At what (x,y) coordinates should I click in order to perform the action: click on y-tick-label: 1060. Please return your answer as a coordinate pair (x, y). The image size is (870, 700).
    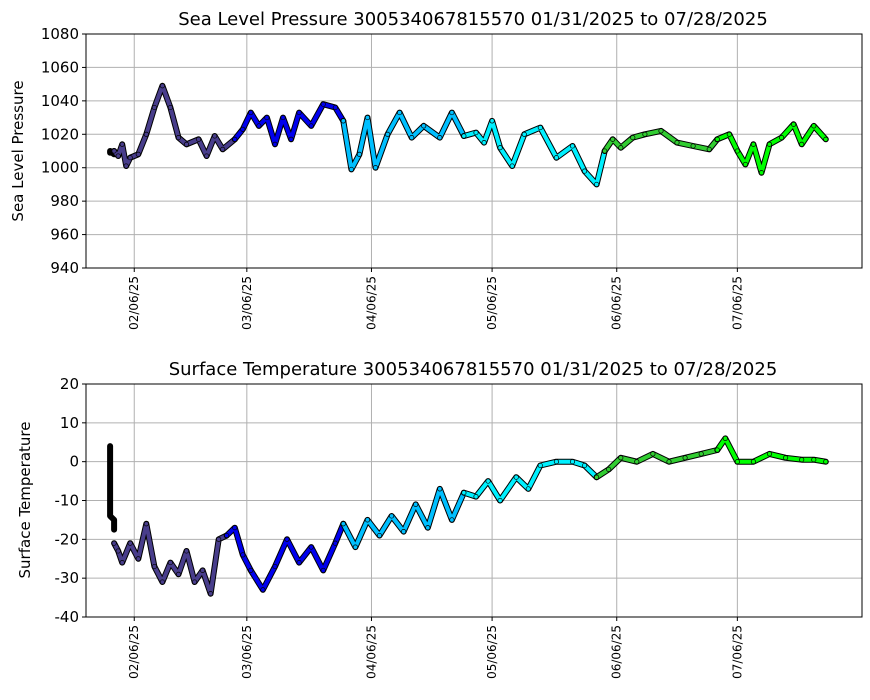
    Looking at the image, I should click on (60, 67).